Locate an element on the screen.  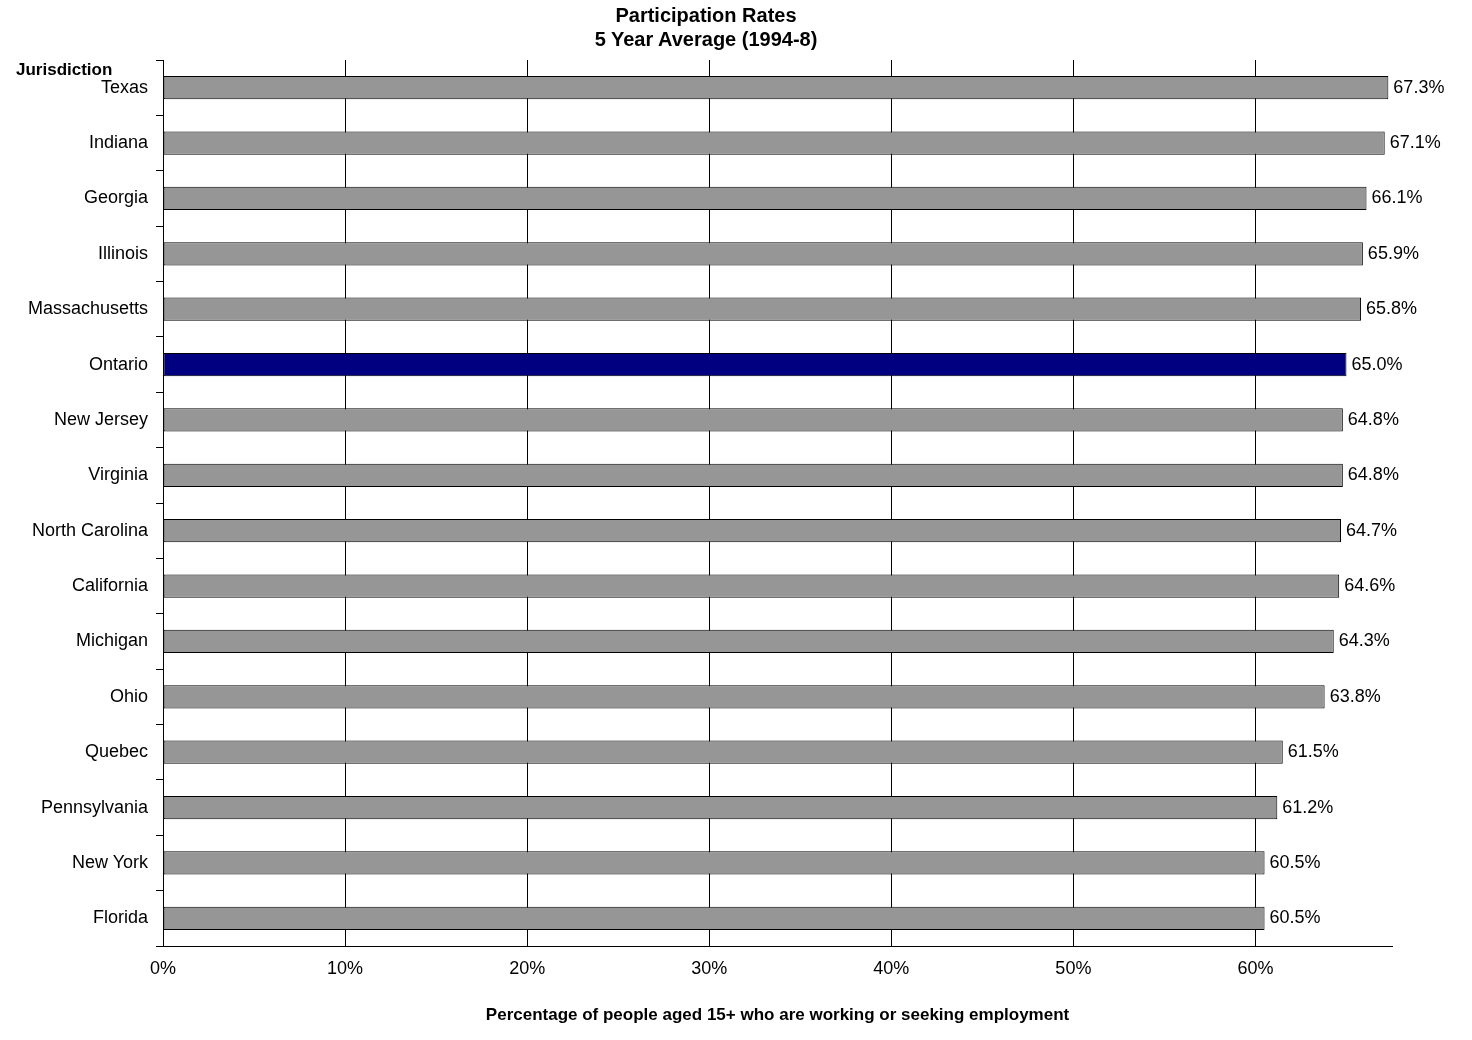
data-label: 64.3% is located at coordinates (1364, 640).